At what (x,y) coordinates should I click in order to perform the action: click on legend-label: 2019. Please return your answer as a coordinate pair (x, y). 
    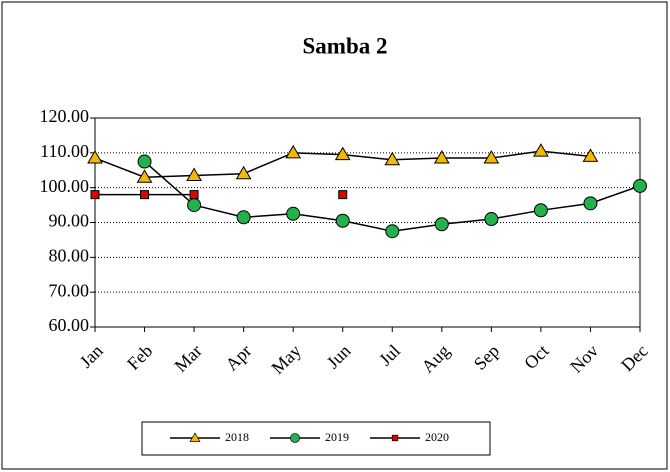
    Looking at the image, I should click on (337, 437).